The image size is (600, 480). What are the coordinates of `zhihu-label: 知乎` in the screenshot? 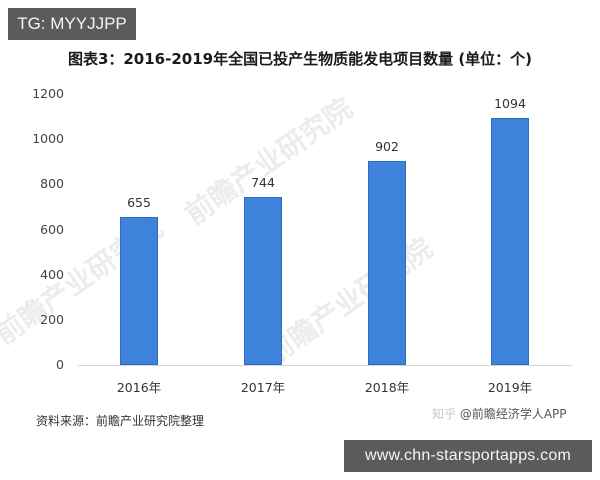 It's located at (446, 414).